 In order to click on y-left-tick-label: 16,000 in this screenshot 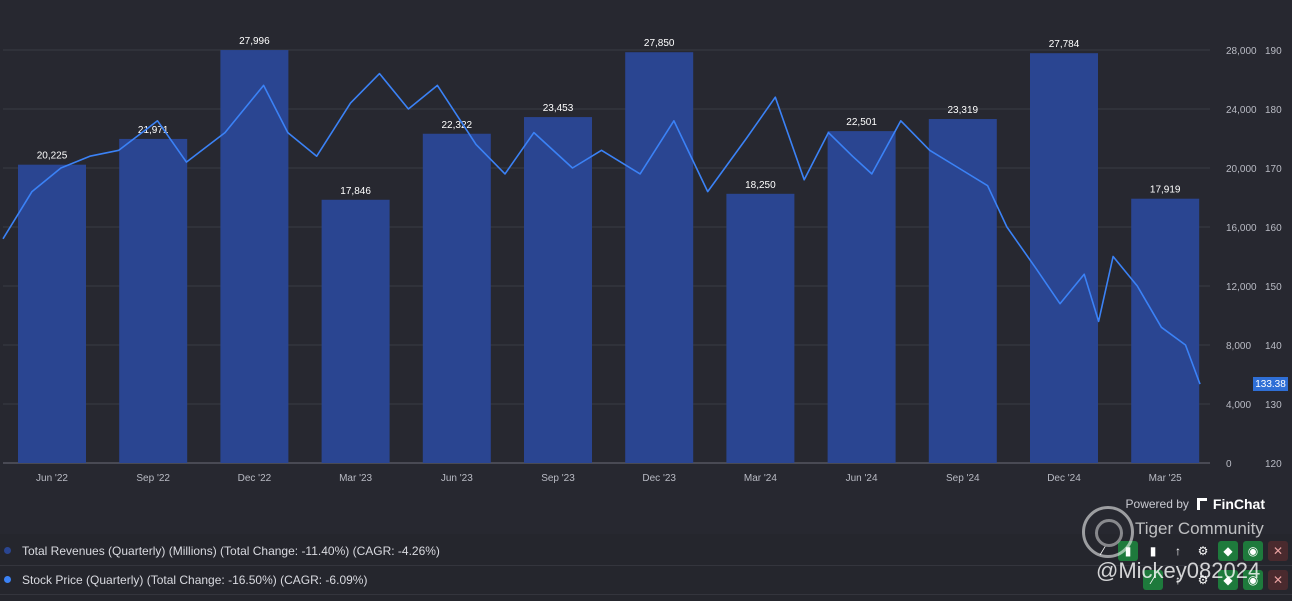, I will do `click(1241, 228)`.